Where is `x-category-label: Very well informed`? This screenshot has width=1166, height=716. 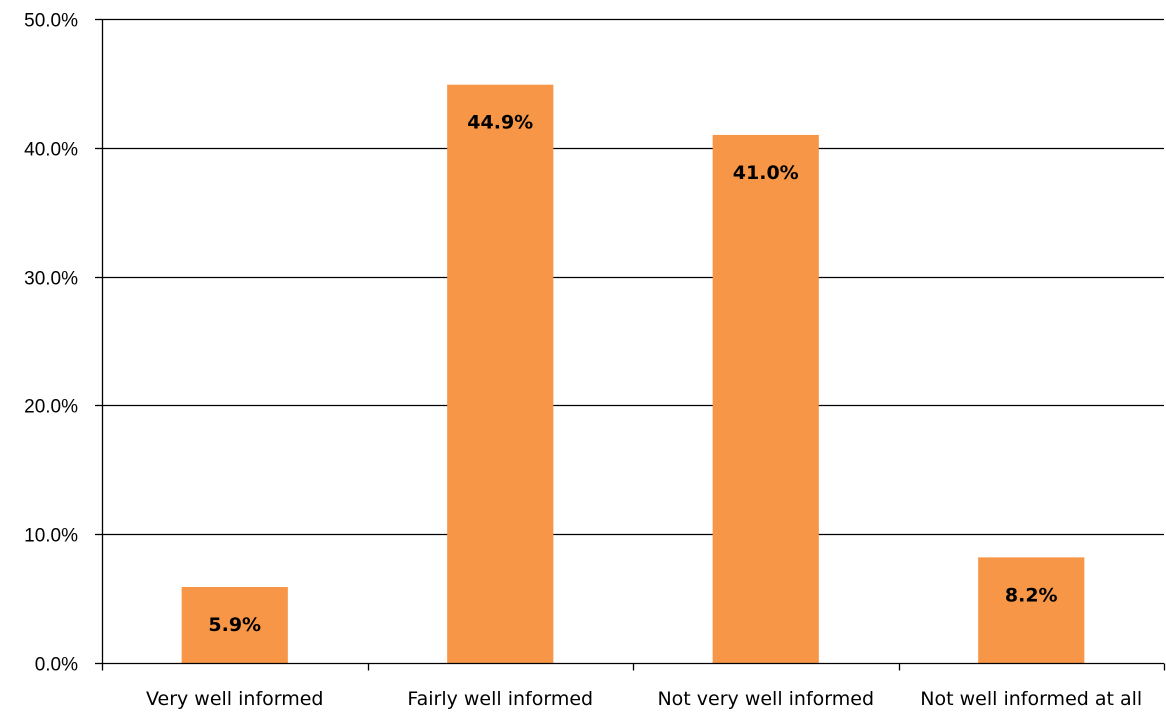 x-category-label: Very well informed is located at coordinates (235, 699).